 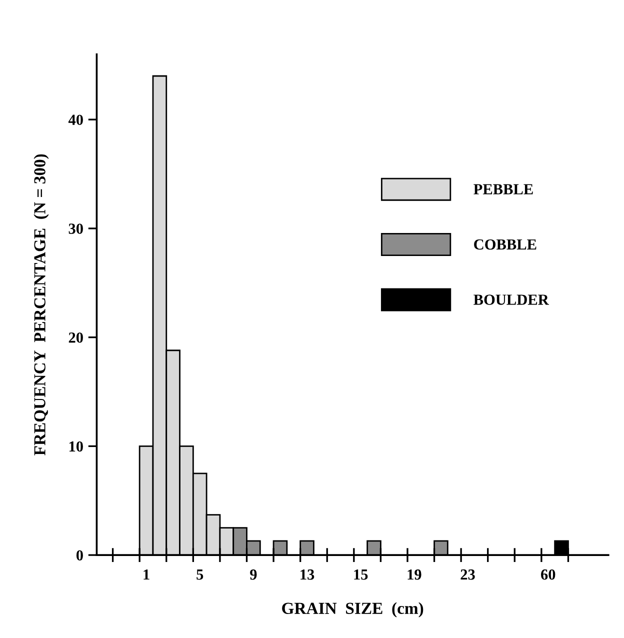 What do you see at coordinates (76, 446) in the screenshot?
I see `y-tick-label: 10` at bounding box center [76, 446].